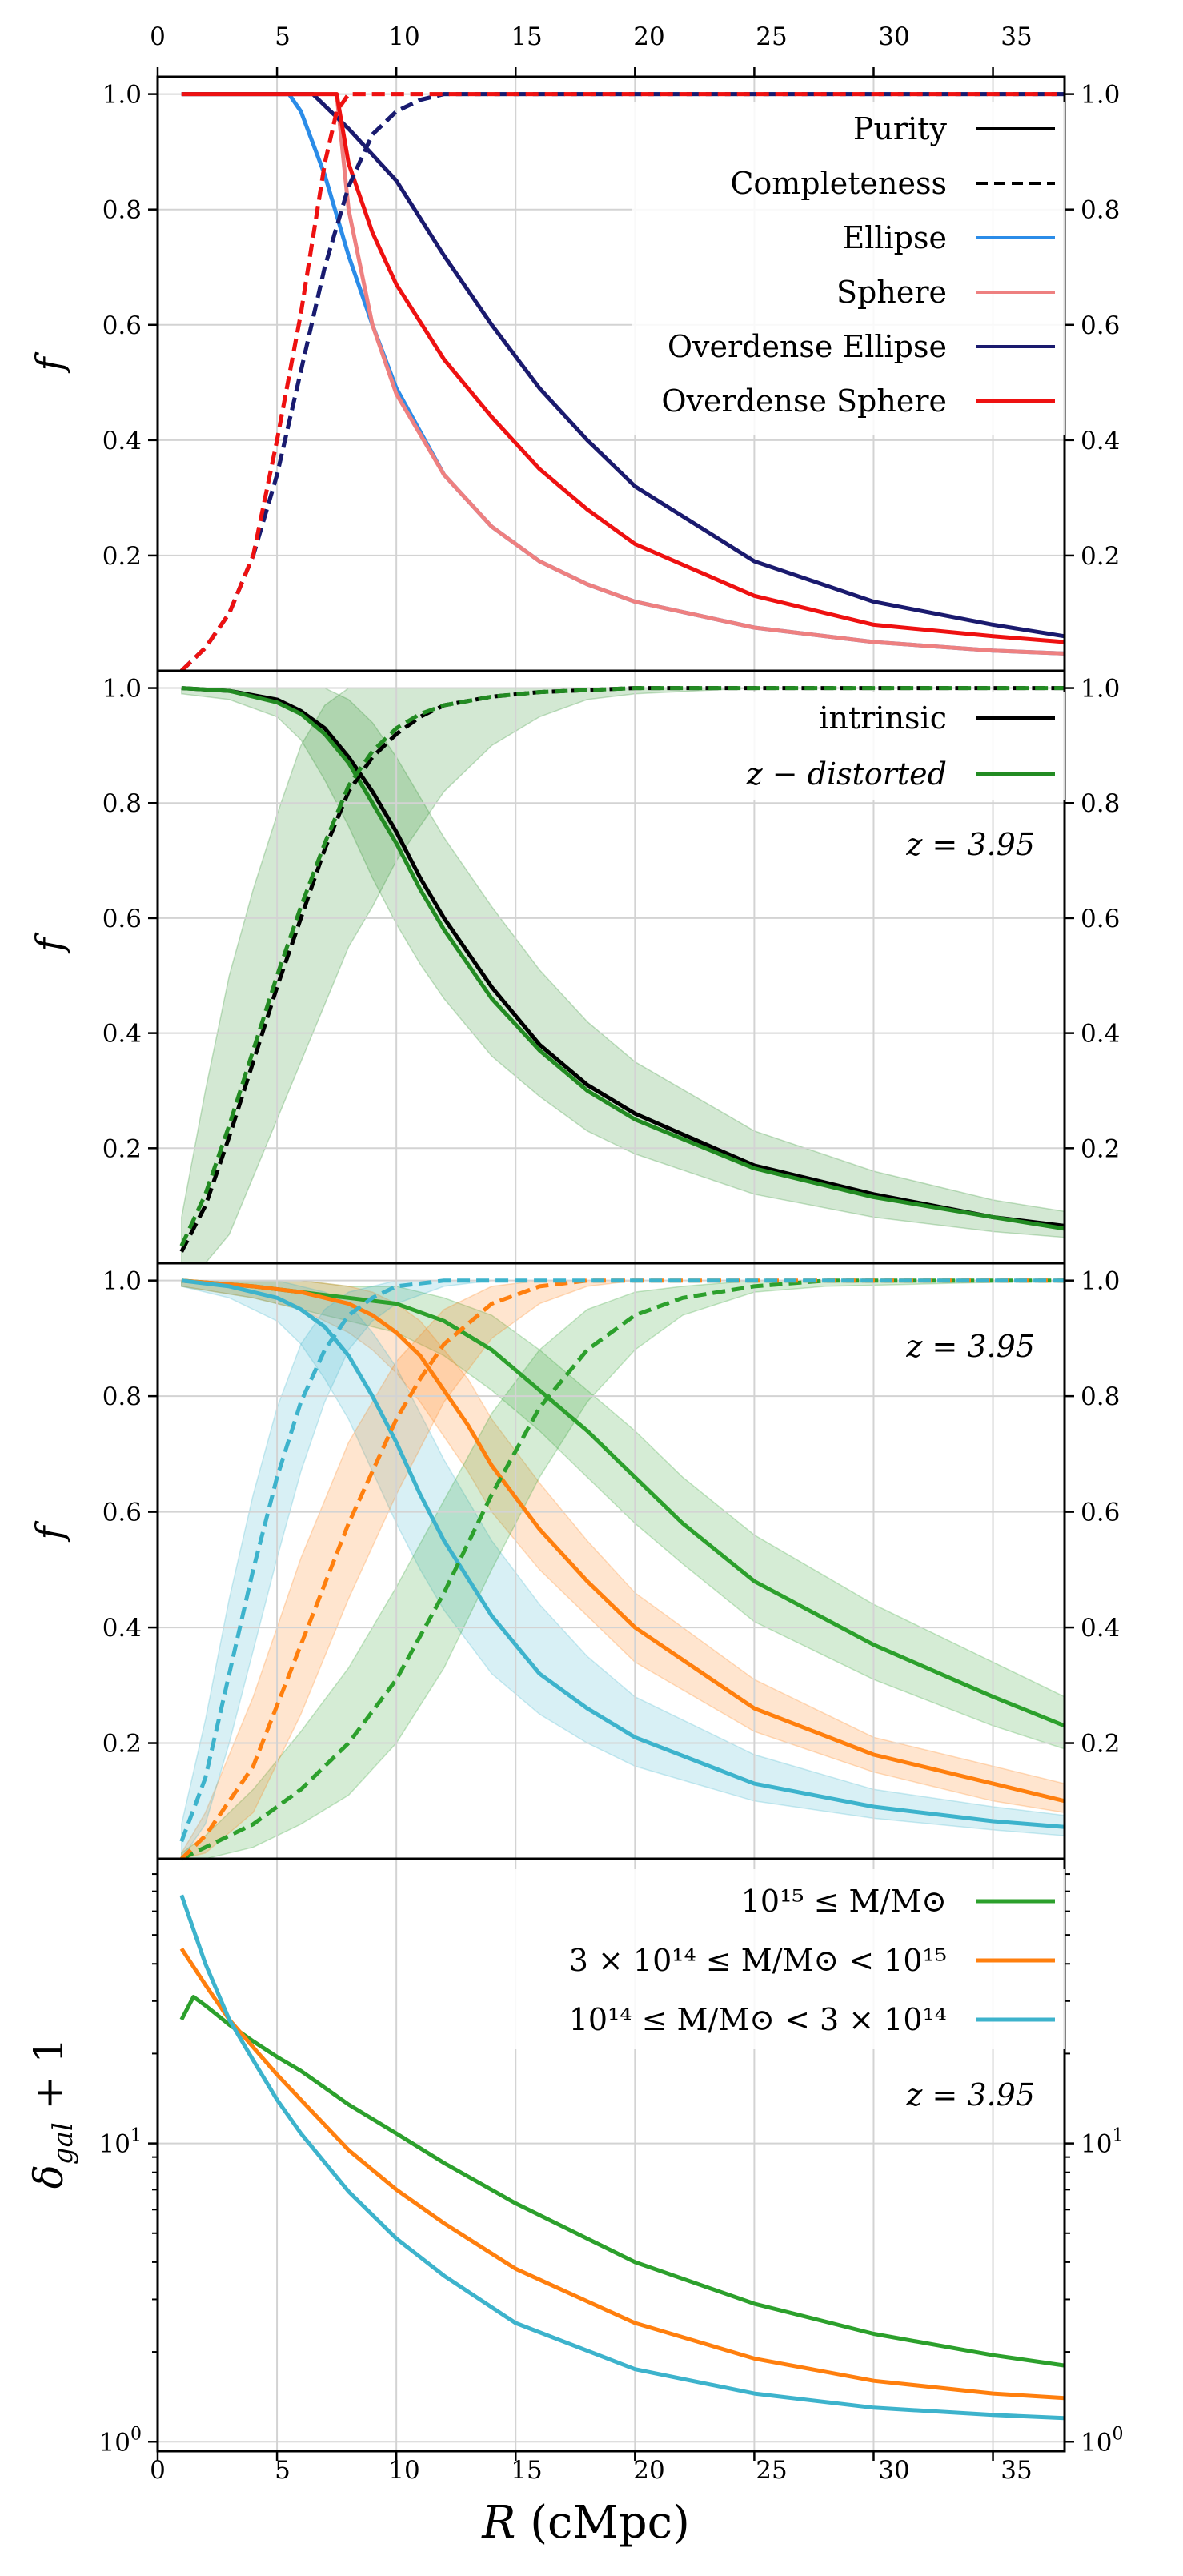  Describe the element at coordinates (847, 774) in the screenshot. I see `legend-label-z-distorted: z − distorted` at that location.